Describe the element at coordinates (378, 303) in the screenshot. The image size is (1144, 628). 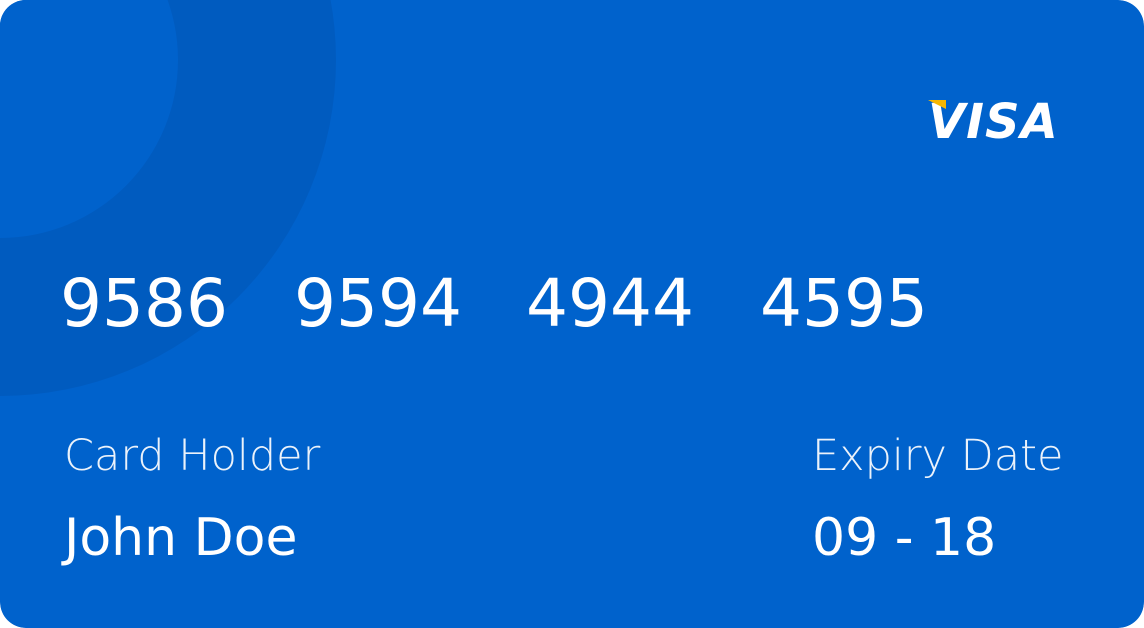
I see `card-number-group-2: 9594` at that location.